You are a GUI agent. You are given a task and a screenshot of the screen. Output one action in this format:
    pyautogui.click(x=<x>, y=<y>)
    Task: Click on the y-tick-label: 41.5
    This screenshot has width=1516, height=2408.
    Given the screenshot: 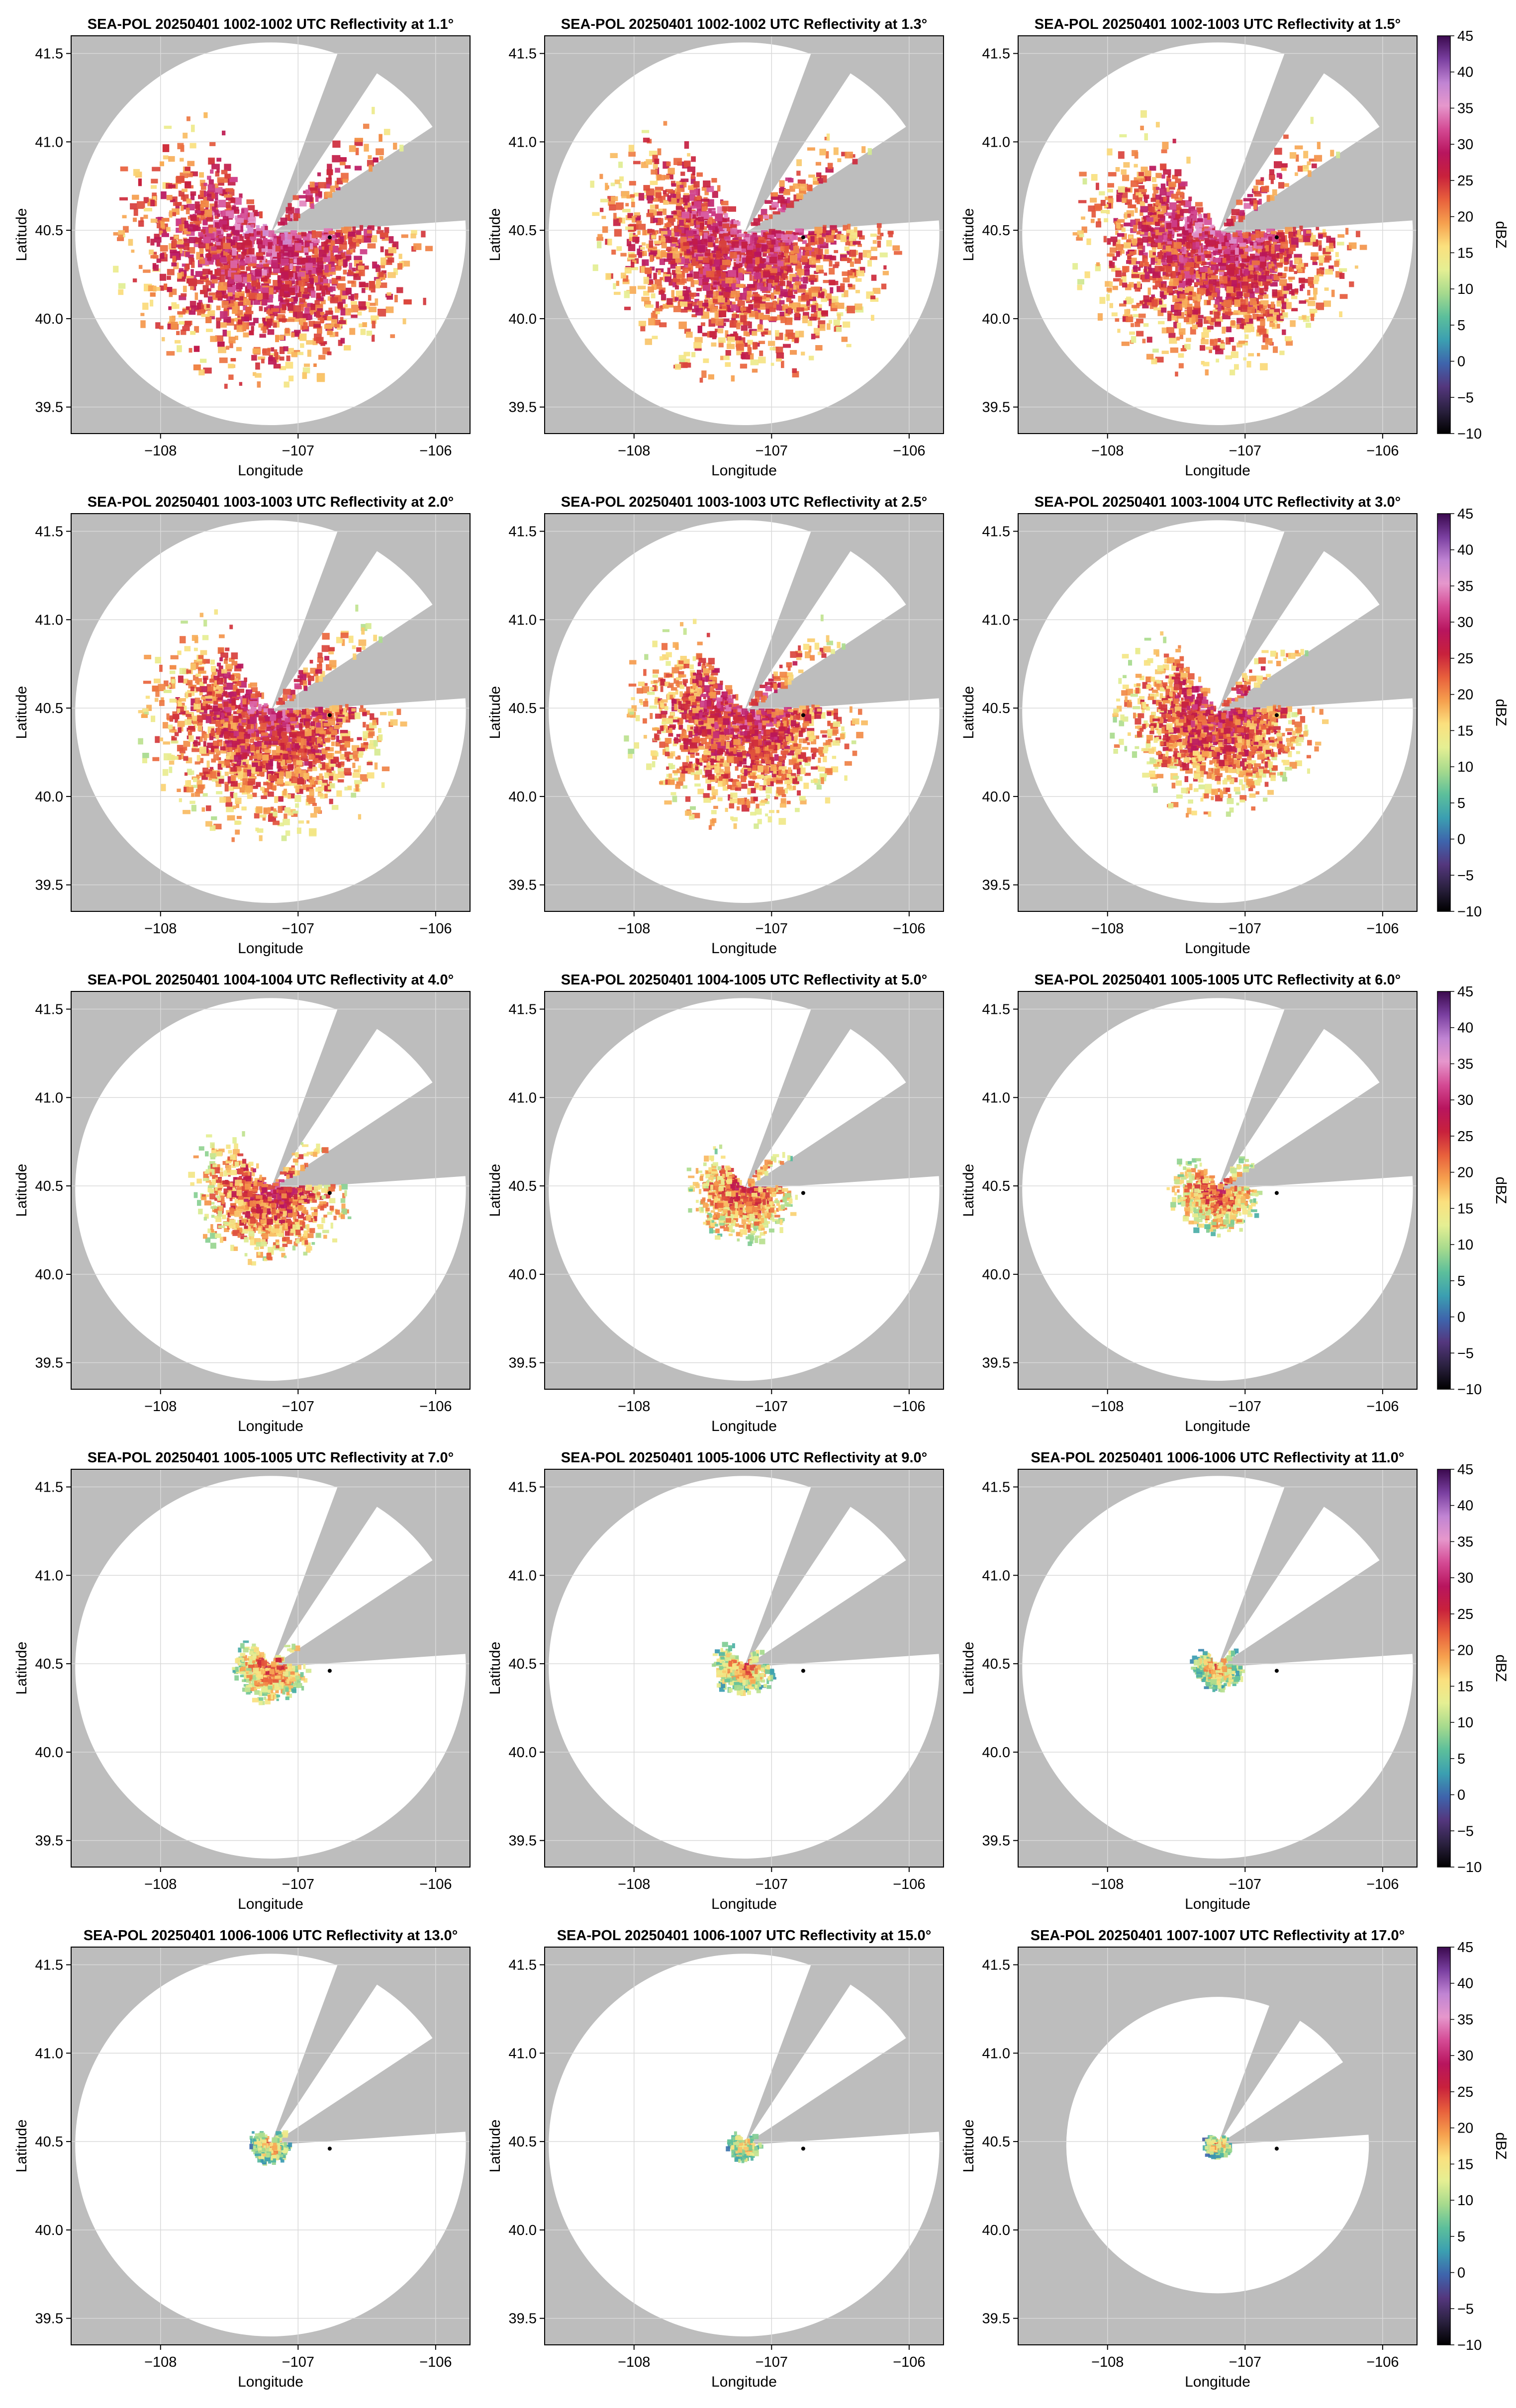 What is the action you would take?
    pyautogui.click(x=49, y=54)
    